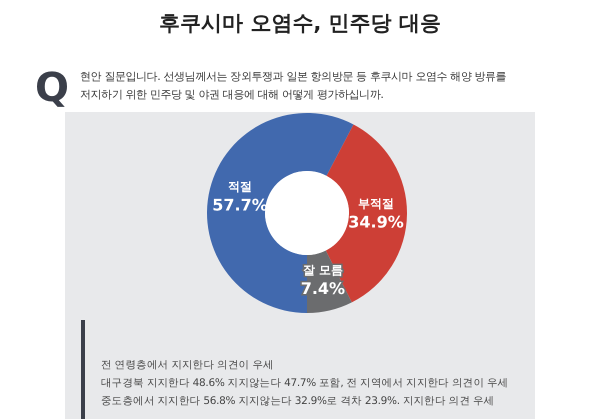 Image resolution: width=600 pixels, height=419 pixels. I want to click on text: 대구경북 지지한다 48.6% 지지않는다 47.7% 포함, 전 지역에서 지지한다 의견이 우세, so click(304, 383).